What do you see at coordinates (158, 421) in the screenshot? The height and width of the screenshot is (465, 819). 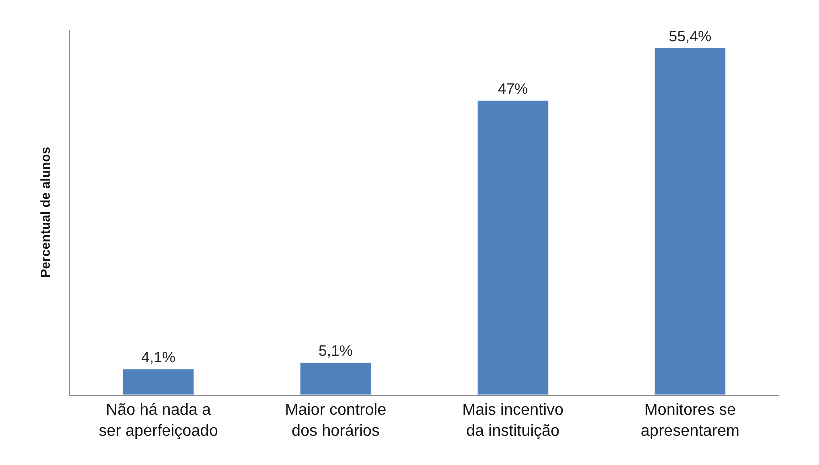 I see `x-tick-label: Não há nada a ser aperfeiçoado` at bounding box center [158, 421].